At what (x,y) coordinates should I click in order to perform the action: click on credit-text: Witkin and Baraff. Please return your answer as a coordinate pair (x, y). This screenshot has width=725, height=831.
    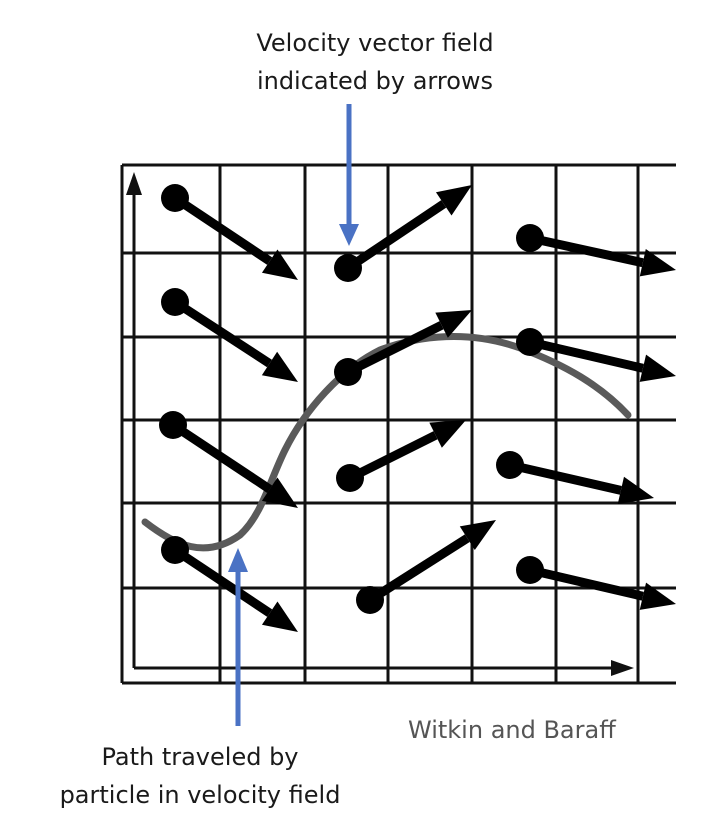
    Looking at the image, I should click on (512, 730).